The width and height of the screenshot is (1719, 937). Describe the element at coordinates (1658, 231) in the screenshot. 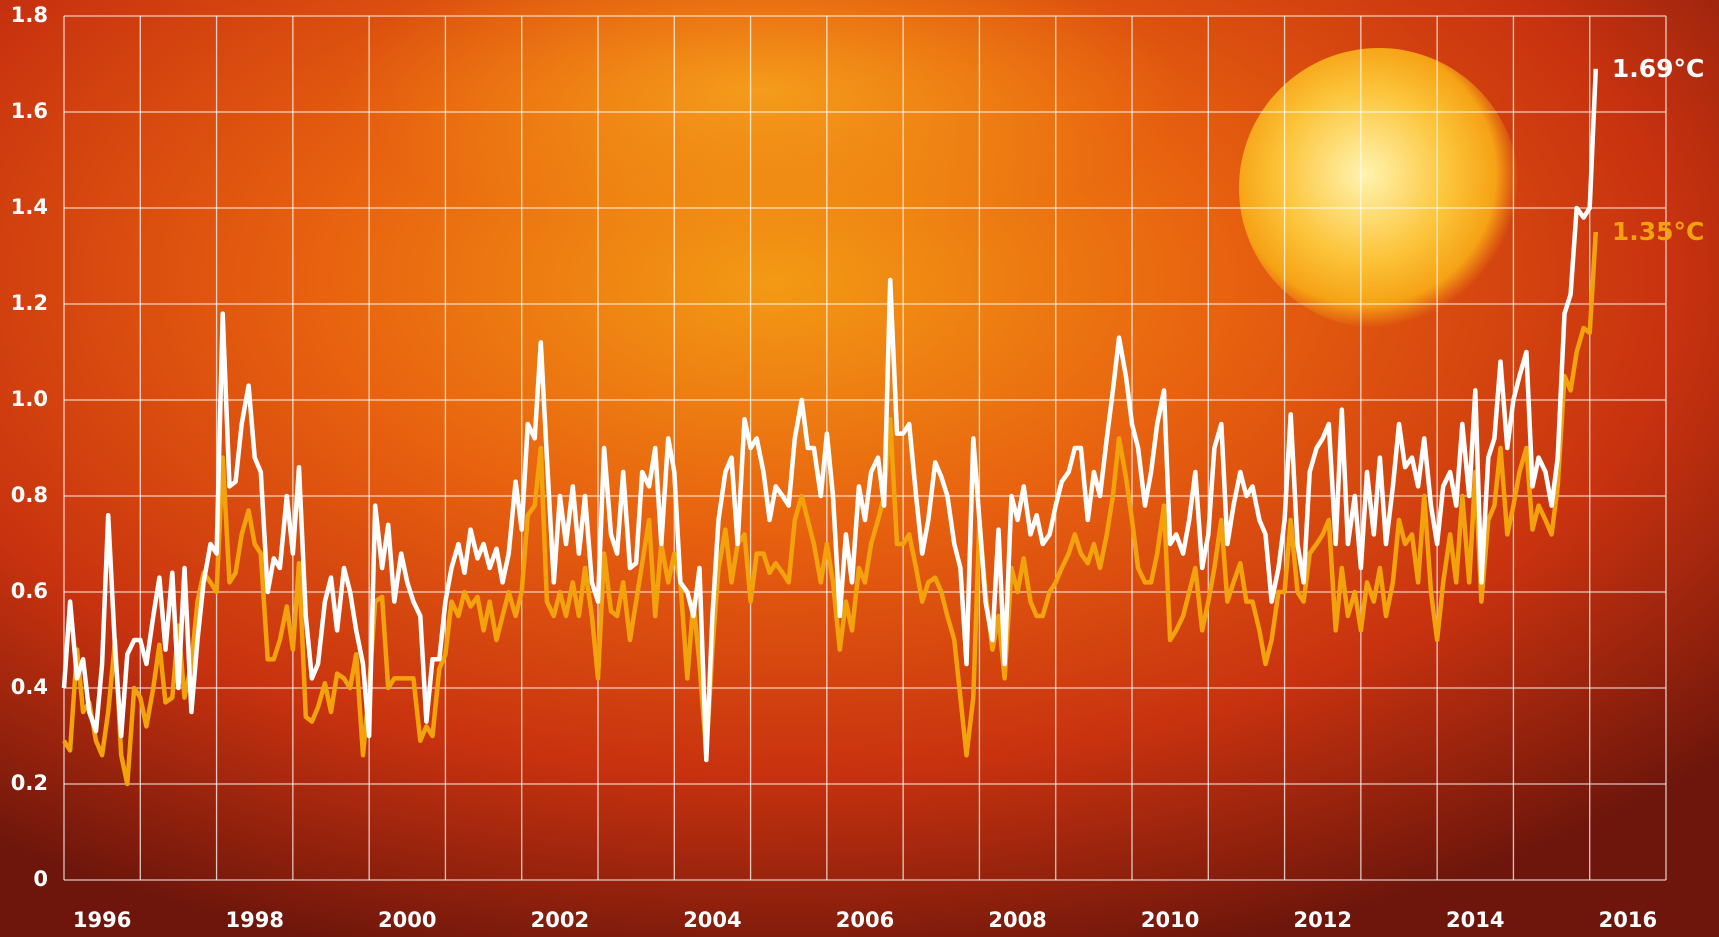

I see `end-label: 1.35°C` at that location.